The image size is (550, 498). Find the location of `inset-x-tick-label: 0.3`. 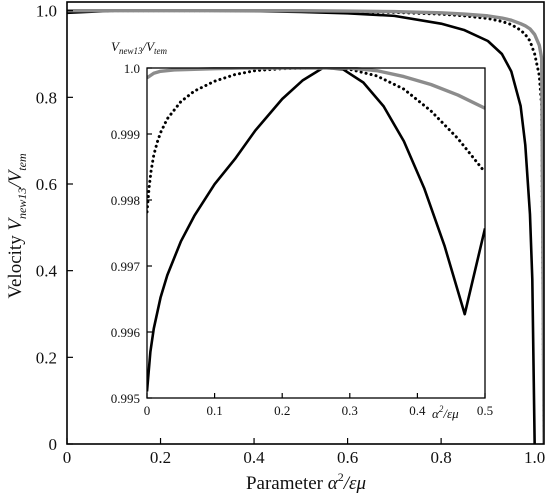

inset-x-tick-label: 0.3 is located at coordinates (350, 410).